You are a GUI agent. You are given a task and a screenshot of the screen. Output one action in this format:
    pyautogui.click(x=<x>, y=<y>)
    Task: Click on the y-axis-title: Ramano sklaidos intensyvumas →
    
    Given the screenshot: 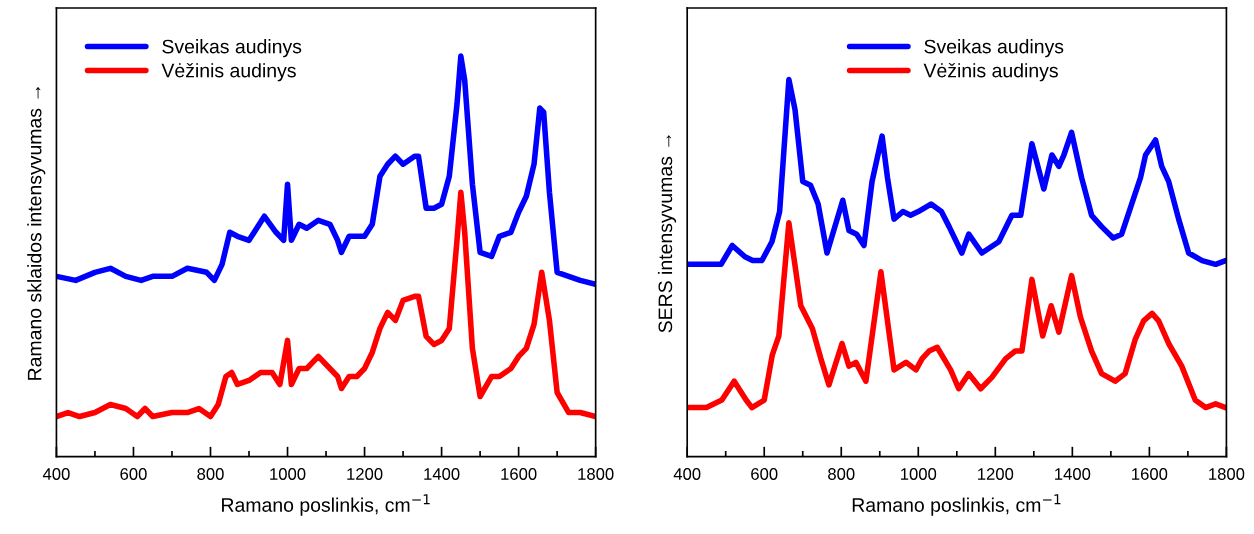 What is the action you would take?
    pyautogui.click(x=36, y=233)
    